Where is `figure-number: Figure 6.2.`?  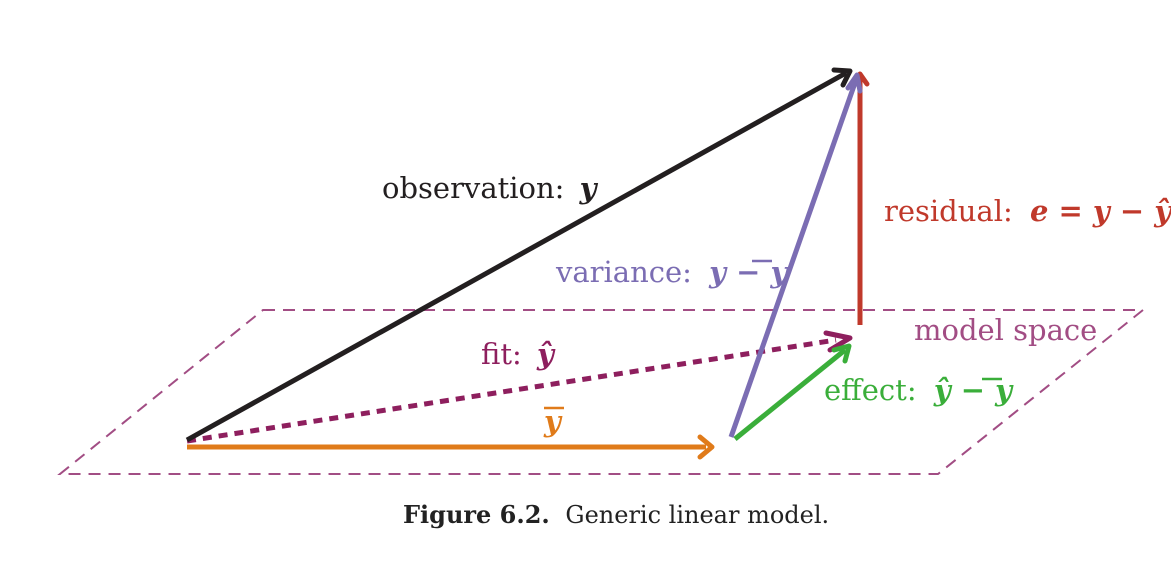 figure-number: Figure 6.2. is located at coordinates (476, 514).